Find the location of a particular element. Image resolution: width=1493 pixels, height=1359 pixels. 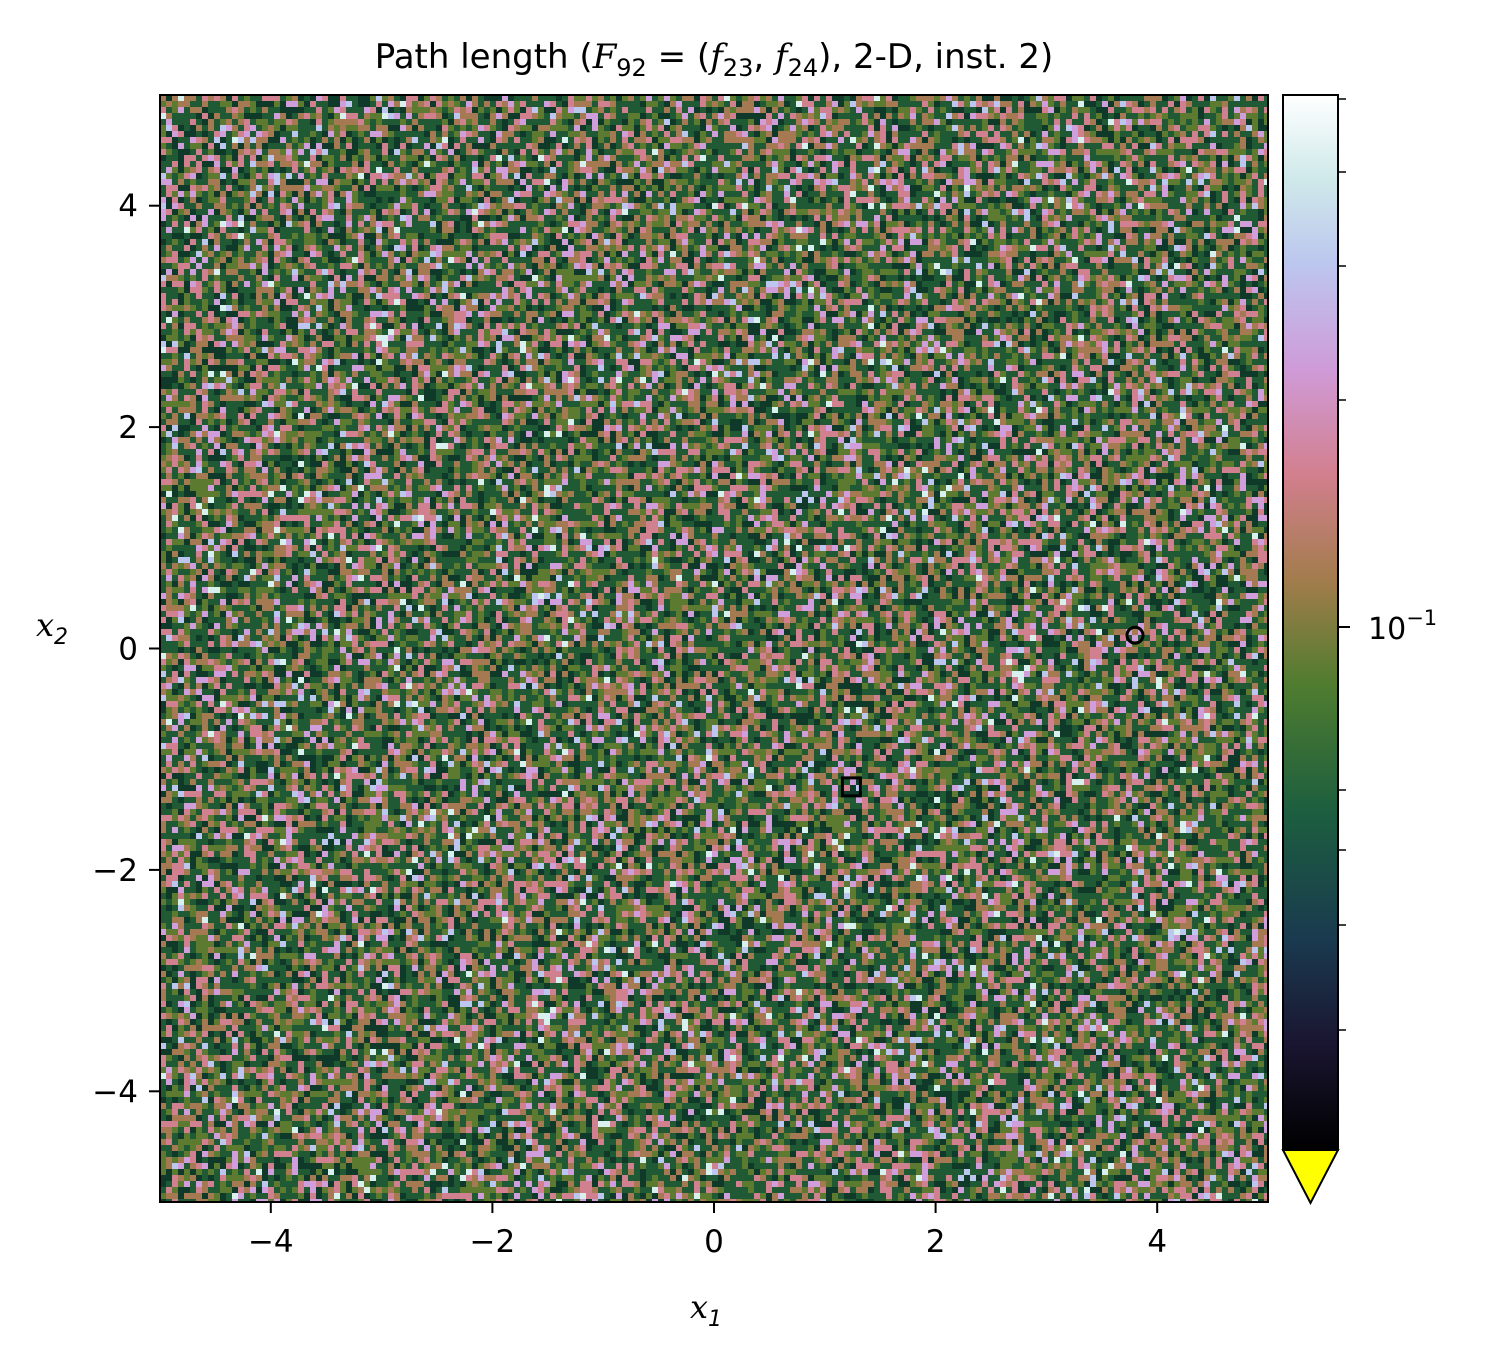

title-suffix: ), 2-D, inst. 2) is located at coordinates (935, 57).